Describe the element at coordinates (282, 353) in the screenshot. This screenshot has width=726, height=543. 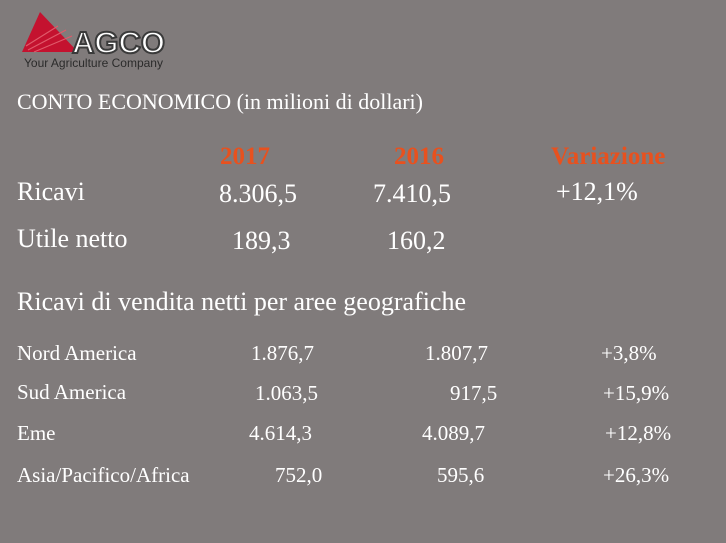
I see `region-value-2017: 1.876,7` at that location.